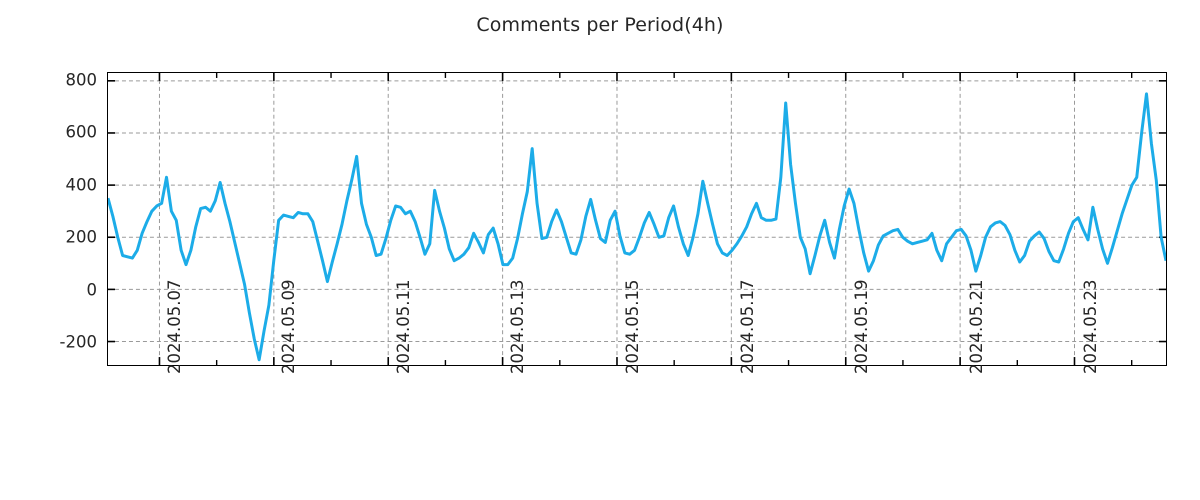 The image size is (1200, 500). What do you see at coordinates (1091, 326) in the screenshot?
I see `x-axis-tick-label: 2024.05.23` at bounding box center [1091, 326].